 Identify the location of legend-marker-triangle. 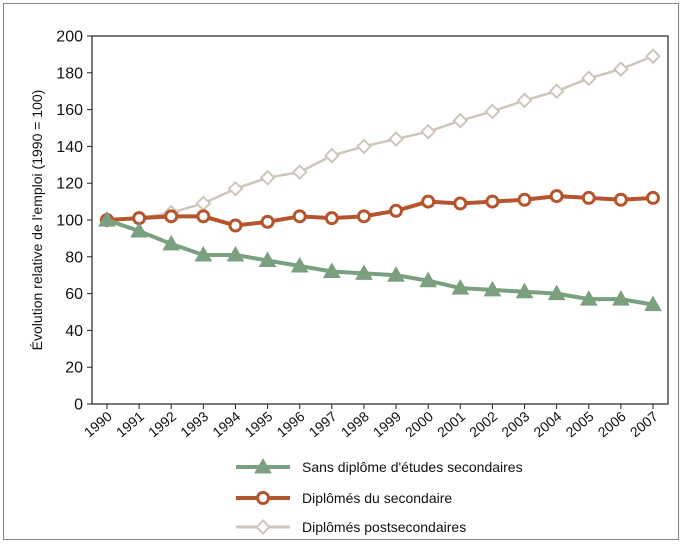
(263, 465).